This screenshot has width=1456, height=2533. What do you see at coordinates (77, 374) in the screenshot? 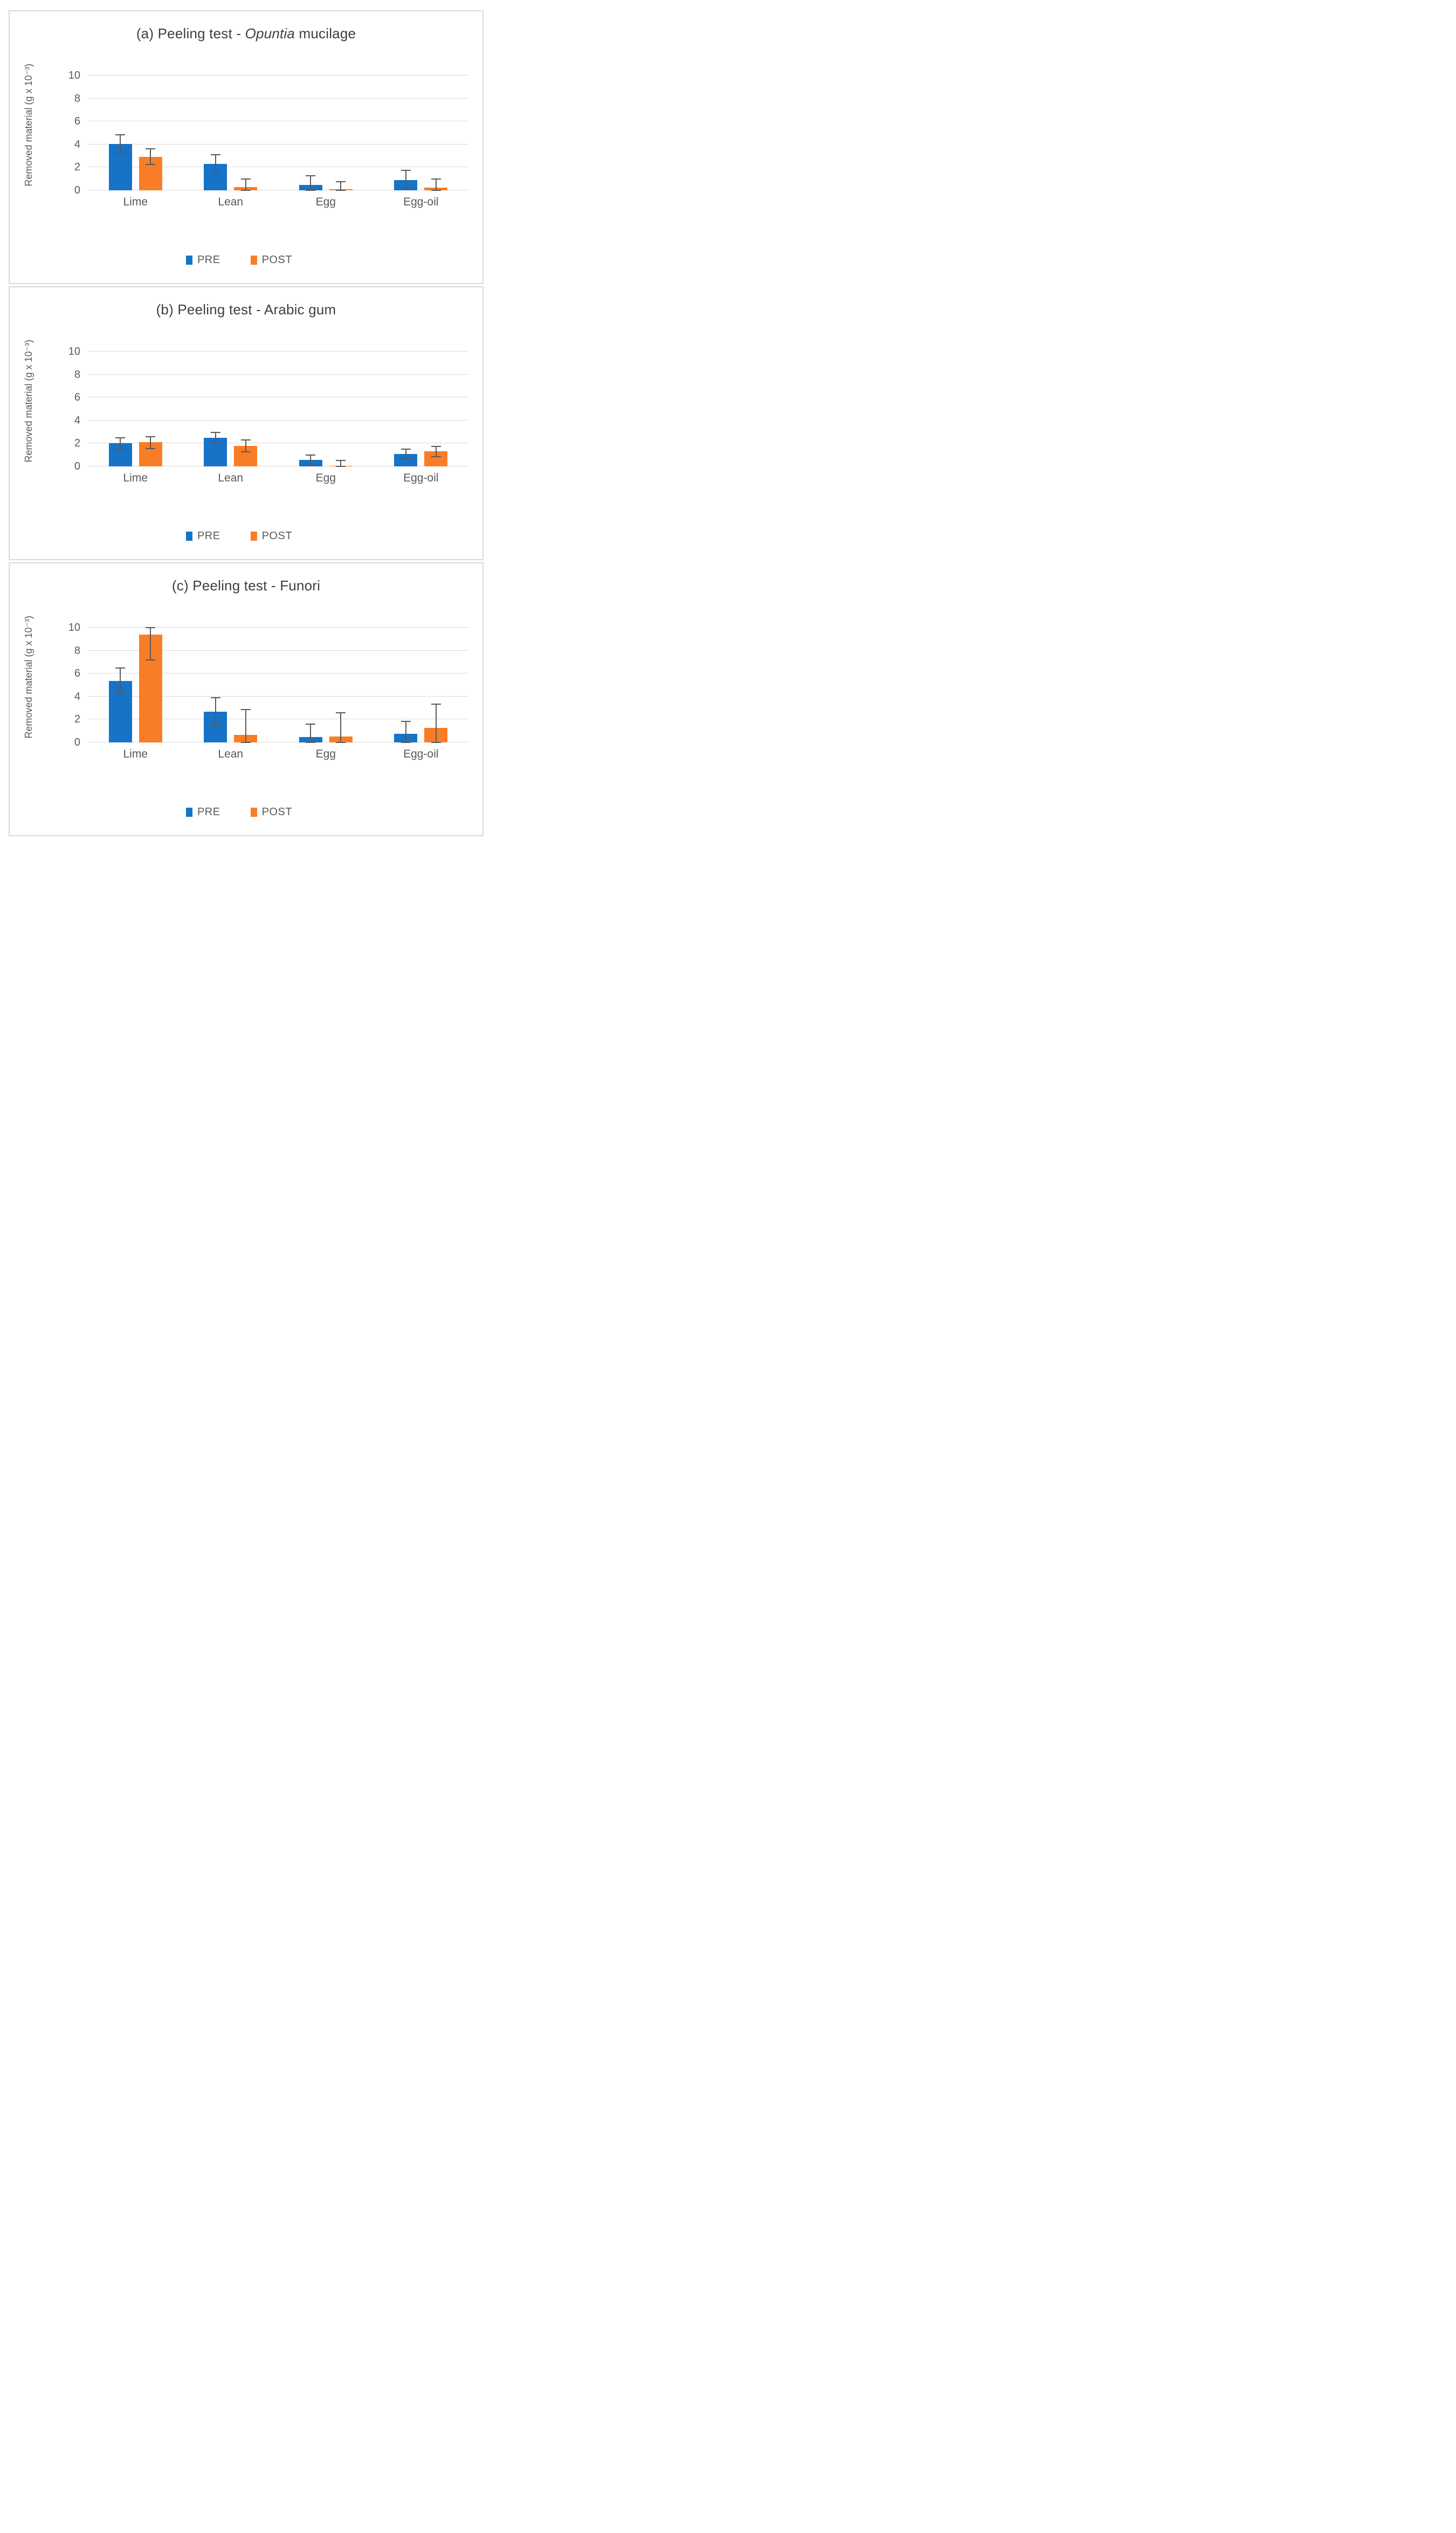
I see `y-tick-label: 8` at bounding box center [77, 374].